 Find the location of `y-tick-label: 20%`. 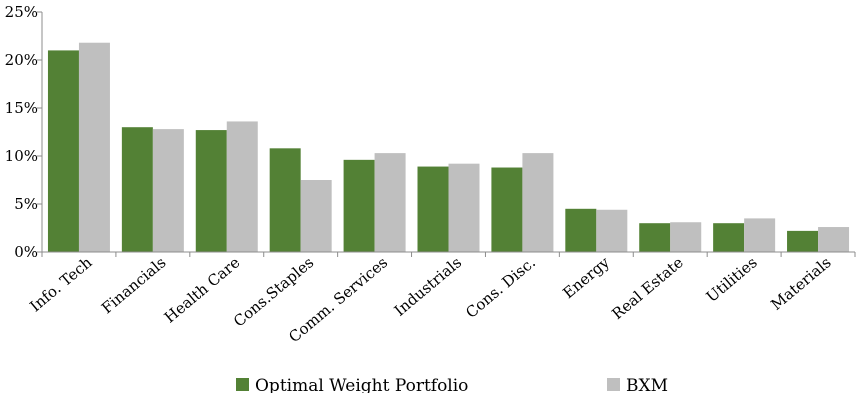

y-tick-label: 20% is located at coordinates (21, 60).